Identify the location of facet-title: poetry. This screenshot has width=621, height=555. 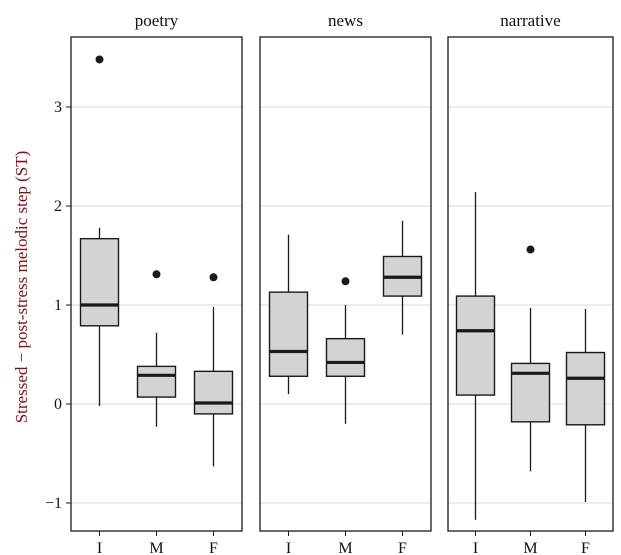
(157, 20).